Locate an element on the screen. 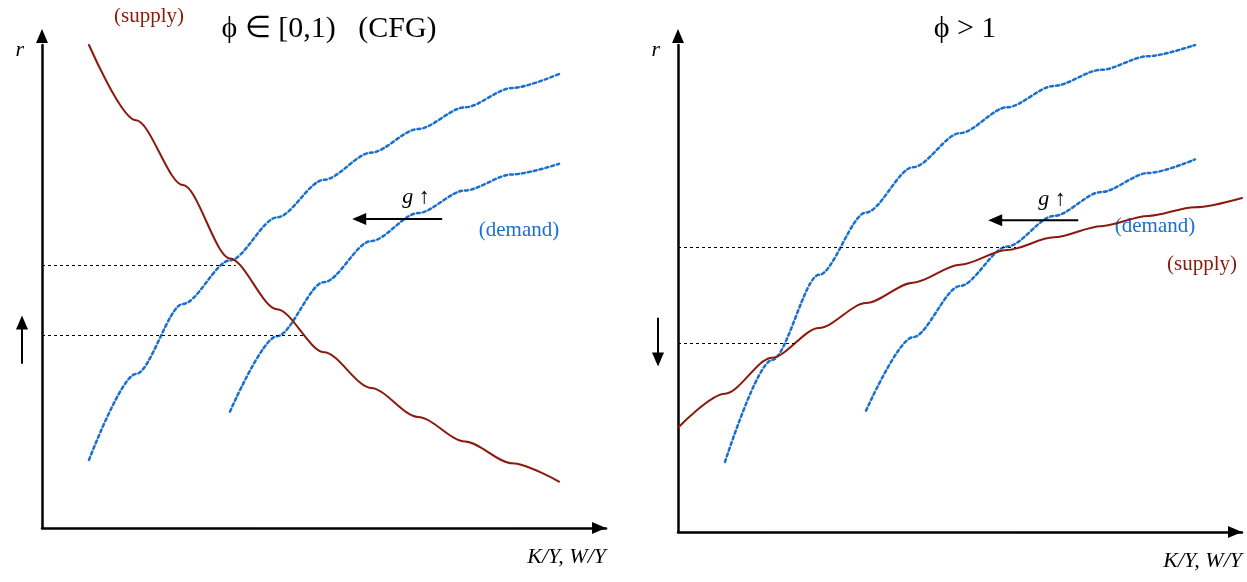 This screenshot has width=1247, height=582. chart-title: ϕ > 1 is located at coordinates (965, 26).